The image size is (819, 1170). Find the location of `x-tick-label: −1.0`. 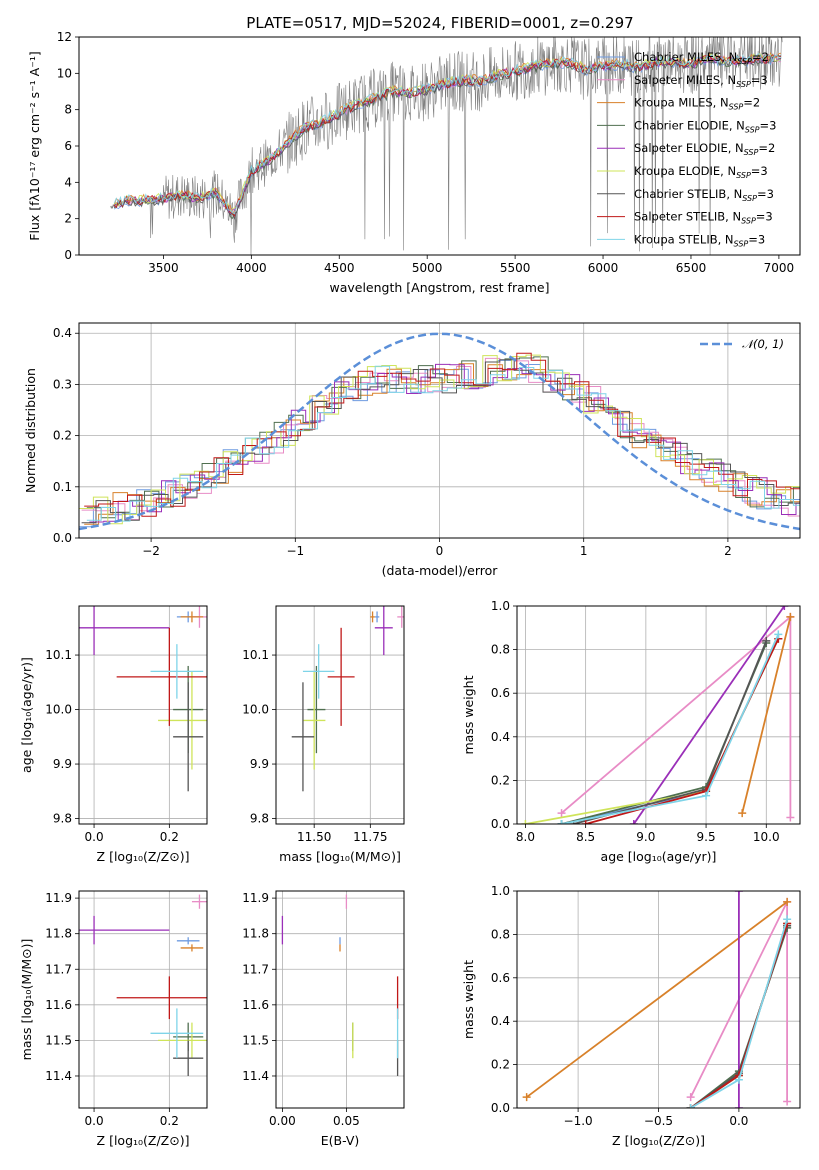

x-tick-label: −1.0 is located at coordinates (578, 1121).